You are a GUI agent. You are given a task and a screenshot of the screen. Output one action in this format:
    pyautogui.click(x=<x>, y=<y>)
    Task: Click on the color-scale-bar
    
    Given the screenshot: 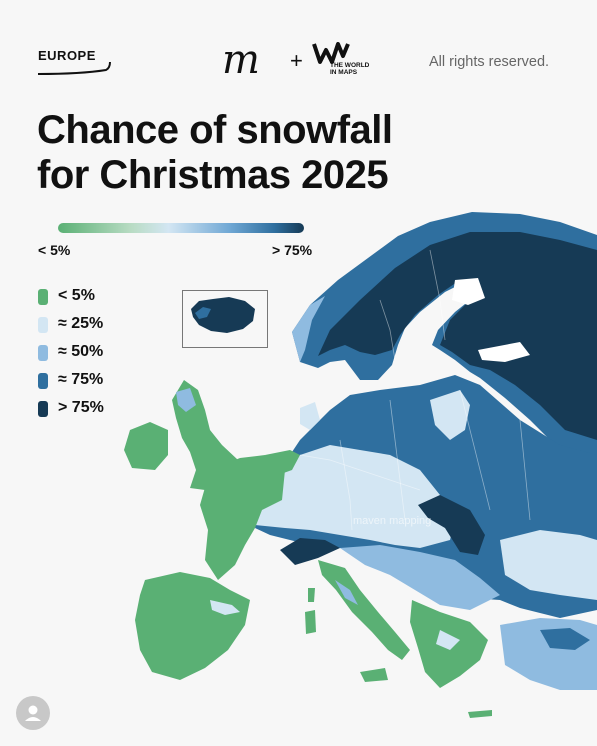 What is the action you would take?
    pyautogui.click(x=181, y=228)
    